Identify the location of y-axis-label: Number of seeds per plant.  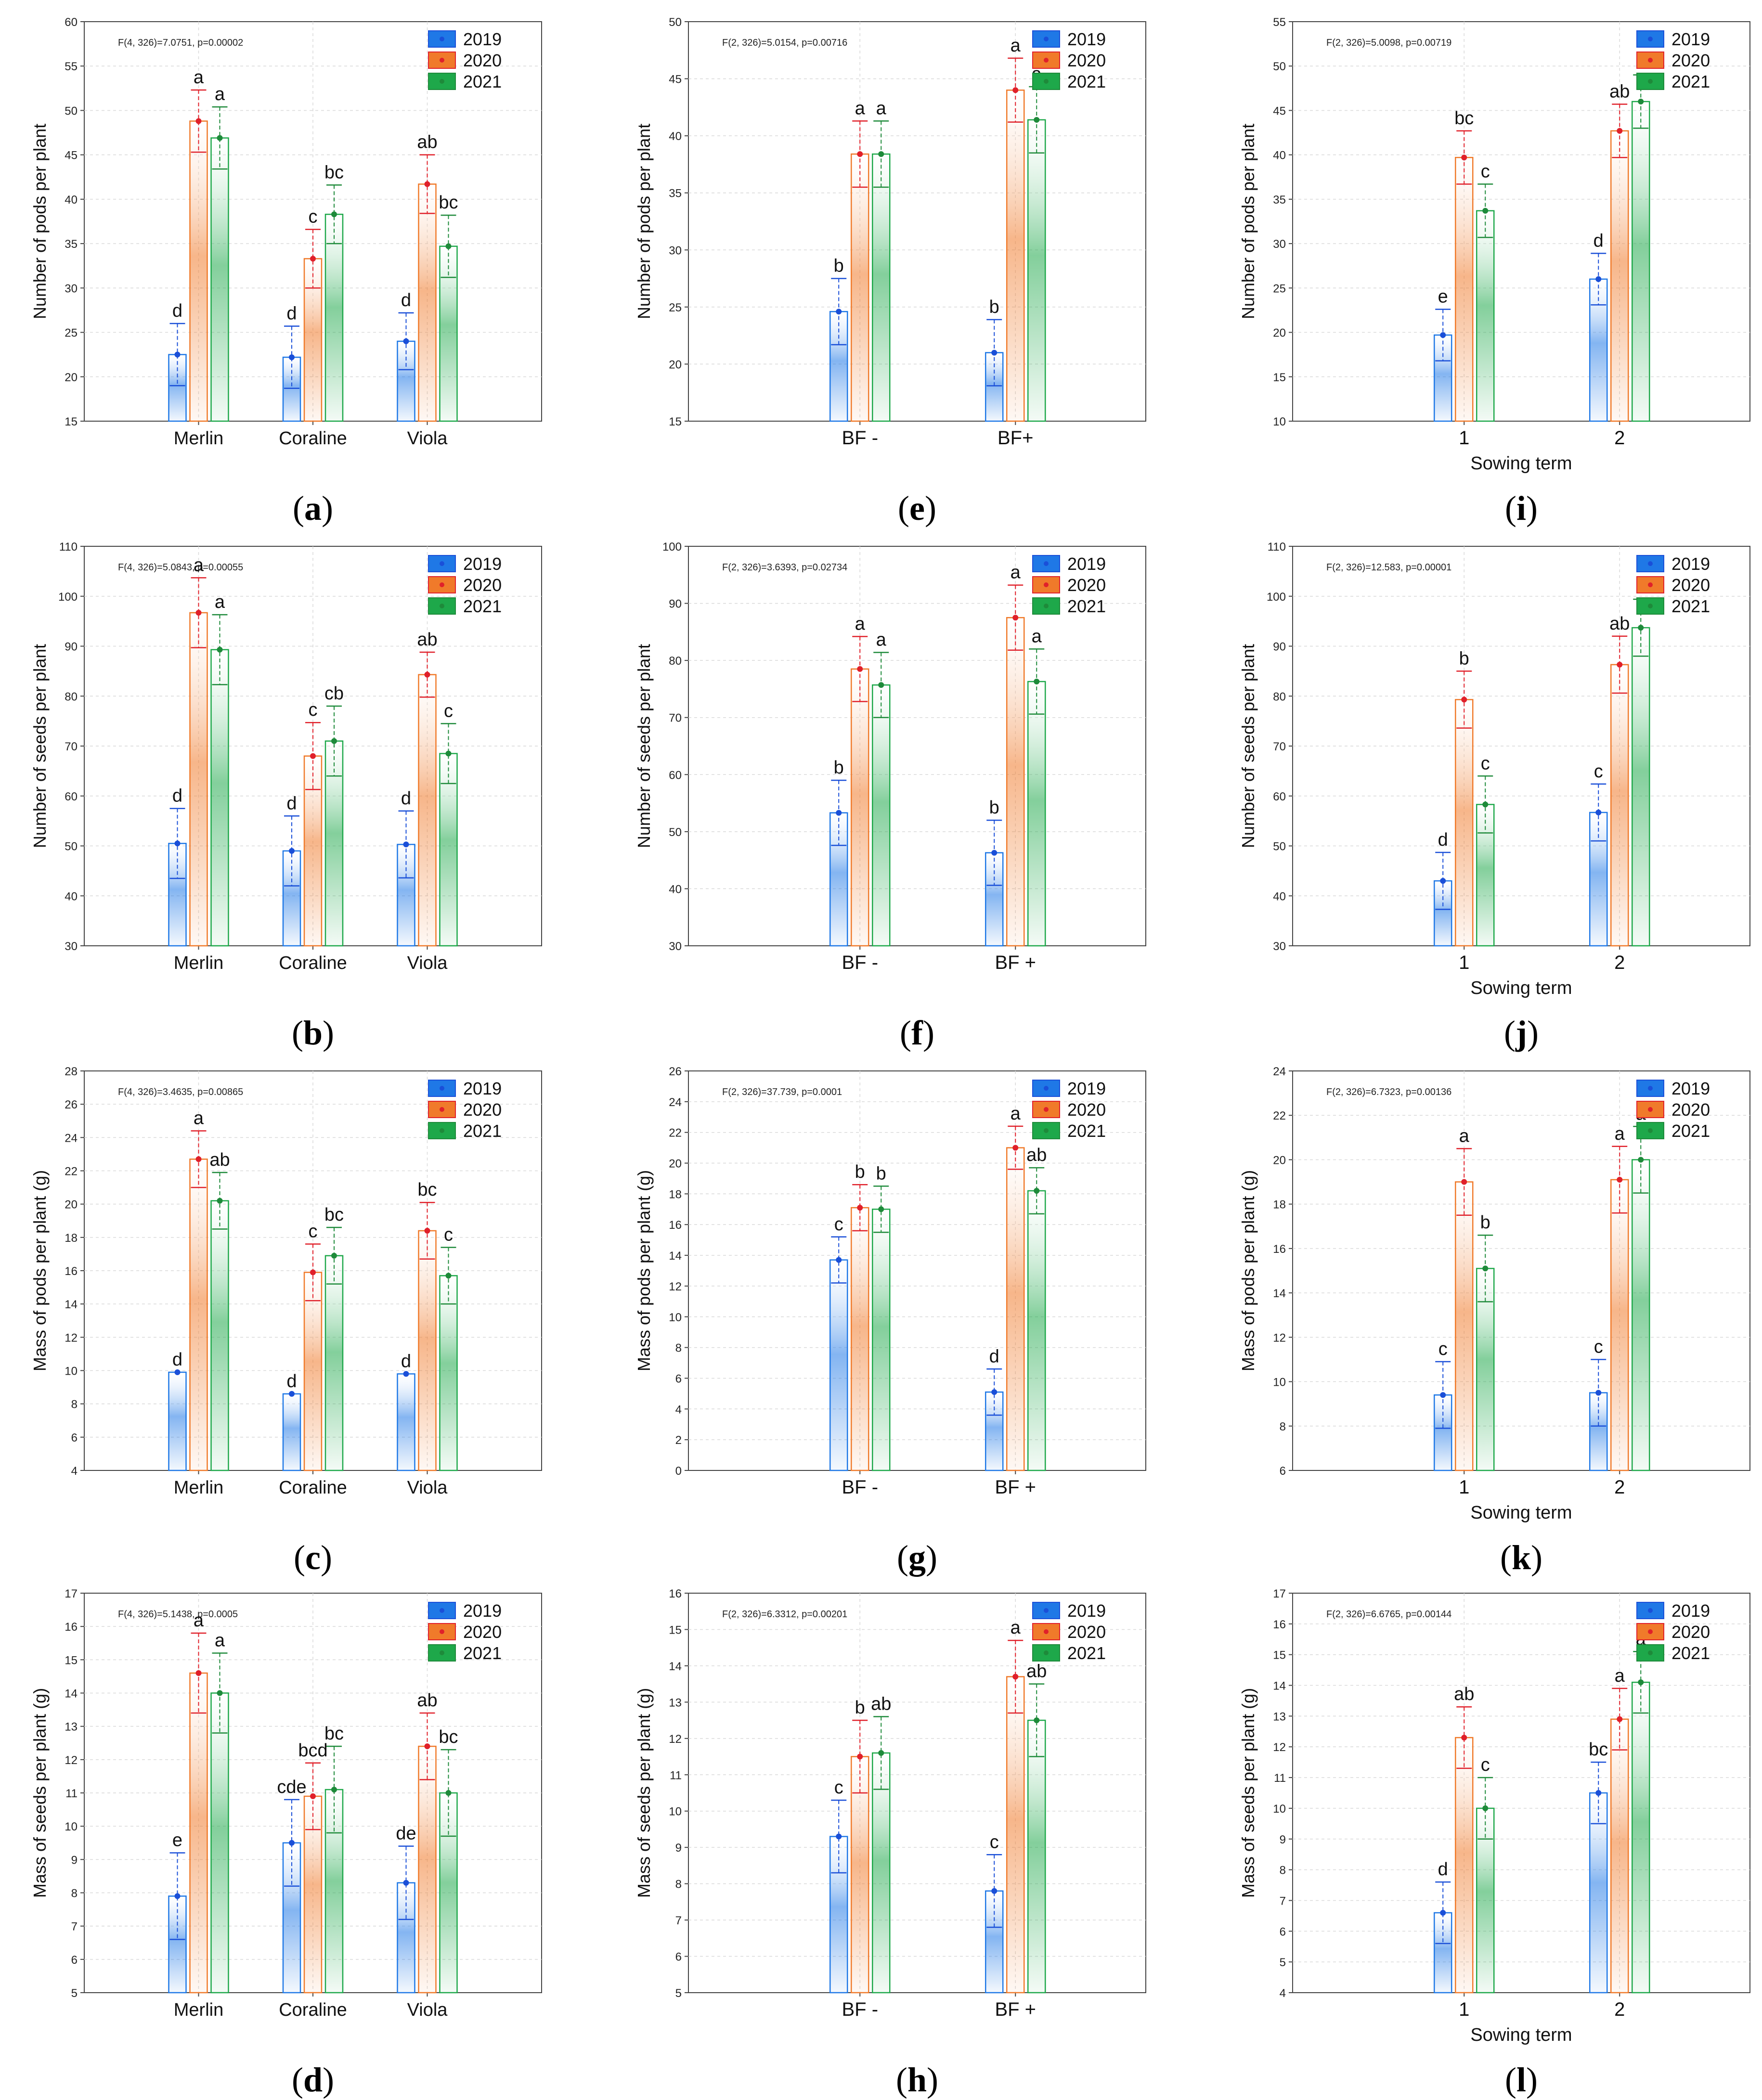
(1248, 746).